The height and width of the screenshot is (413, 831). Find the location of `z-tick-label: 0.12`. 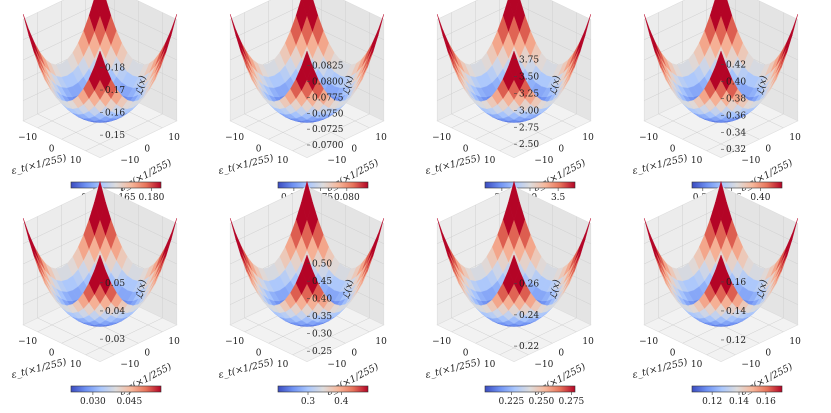

z-tick-label: 0.12 is located at coordinates (736, 341).